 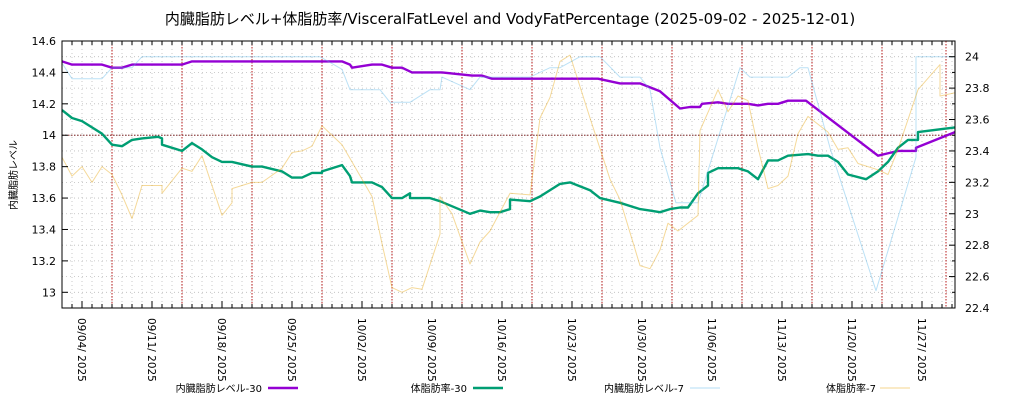 What do you see at coordinates (439, 388) in the screenshot?
I see `legend-label: 体脂肪率-30` at bounding box center [439, 388].